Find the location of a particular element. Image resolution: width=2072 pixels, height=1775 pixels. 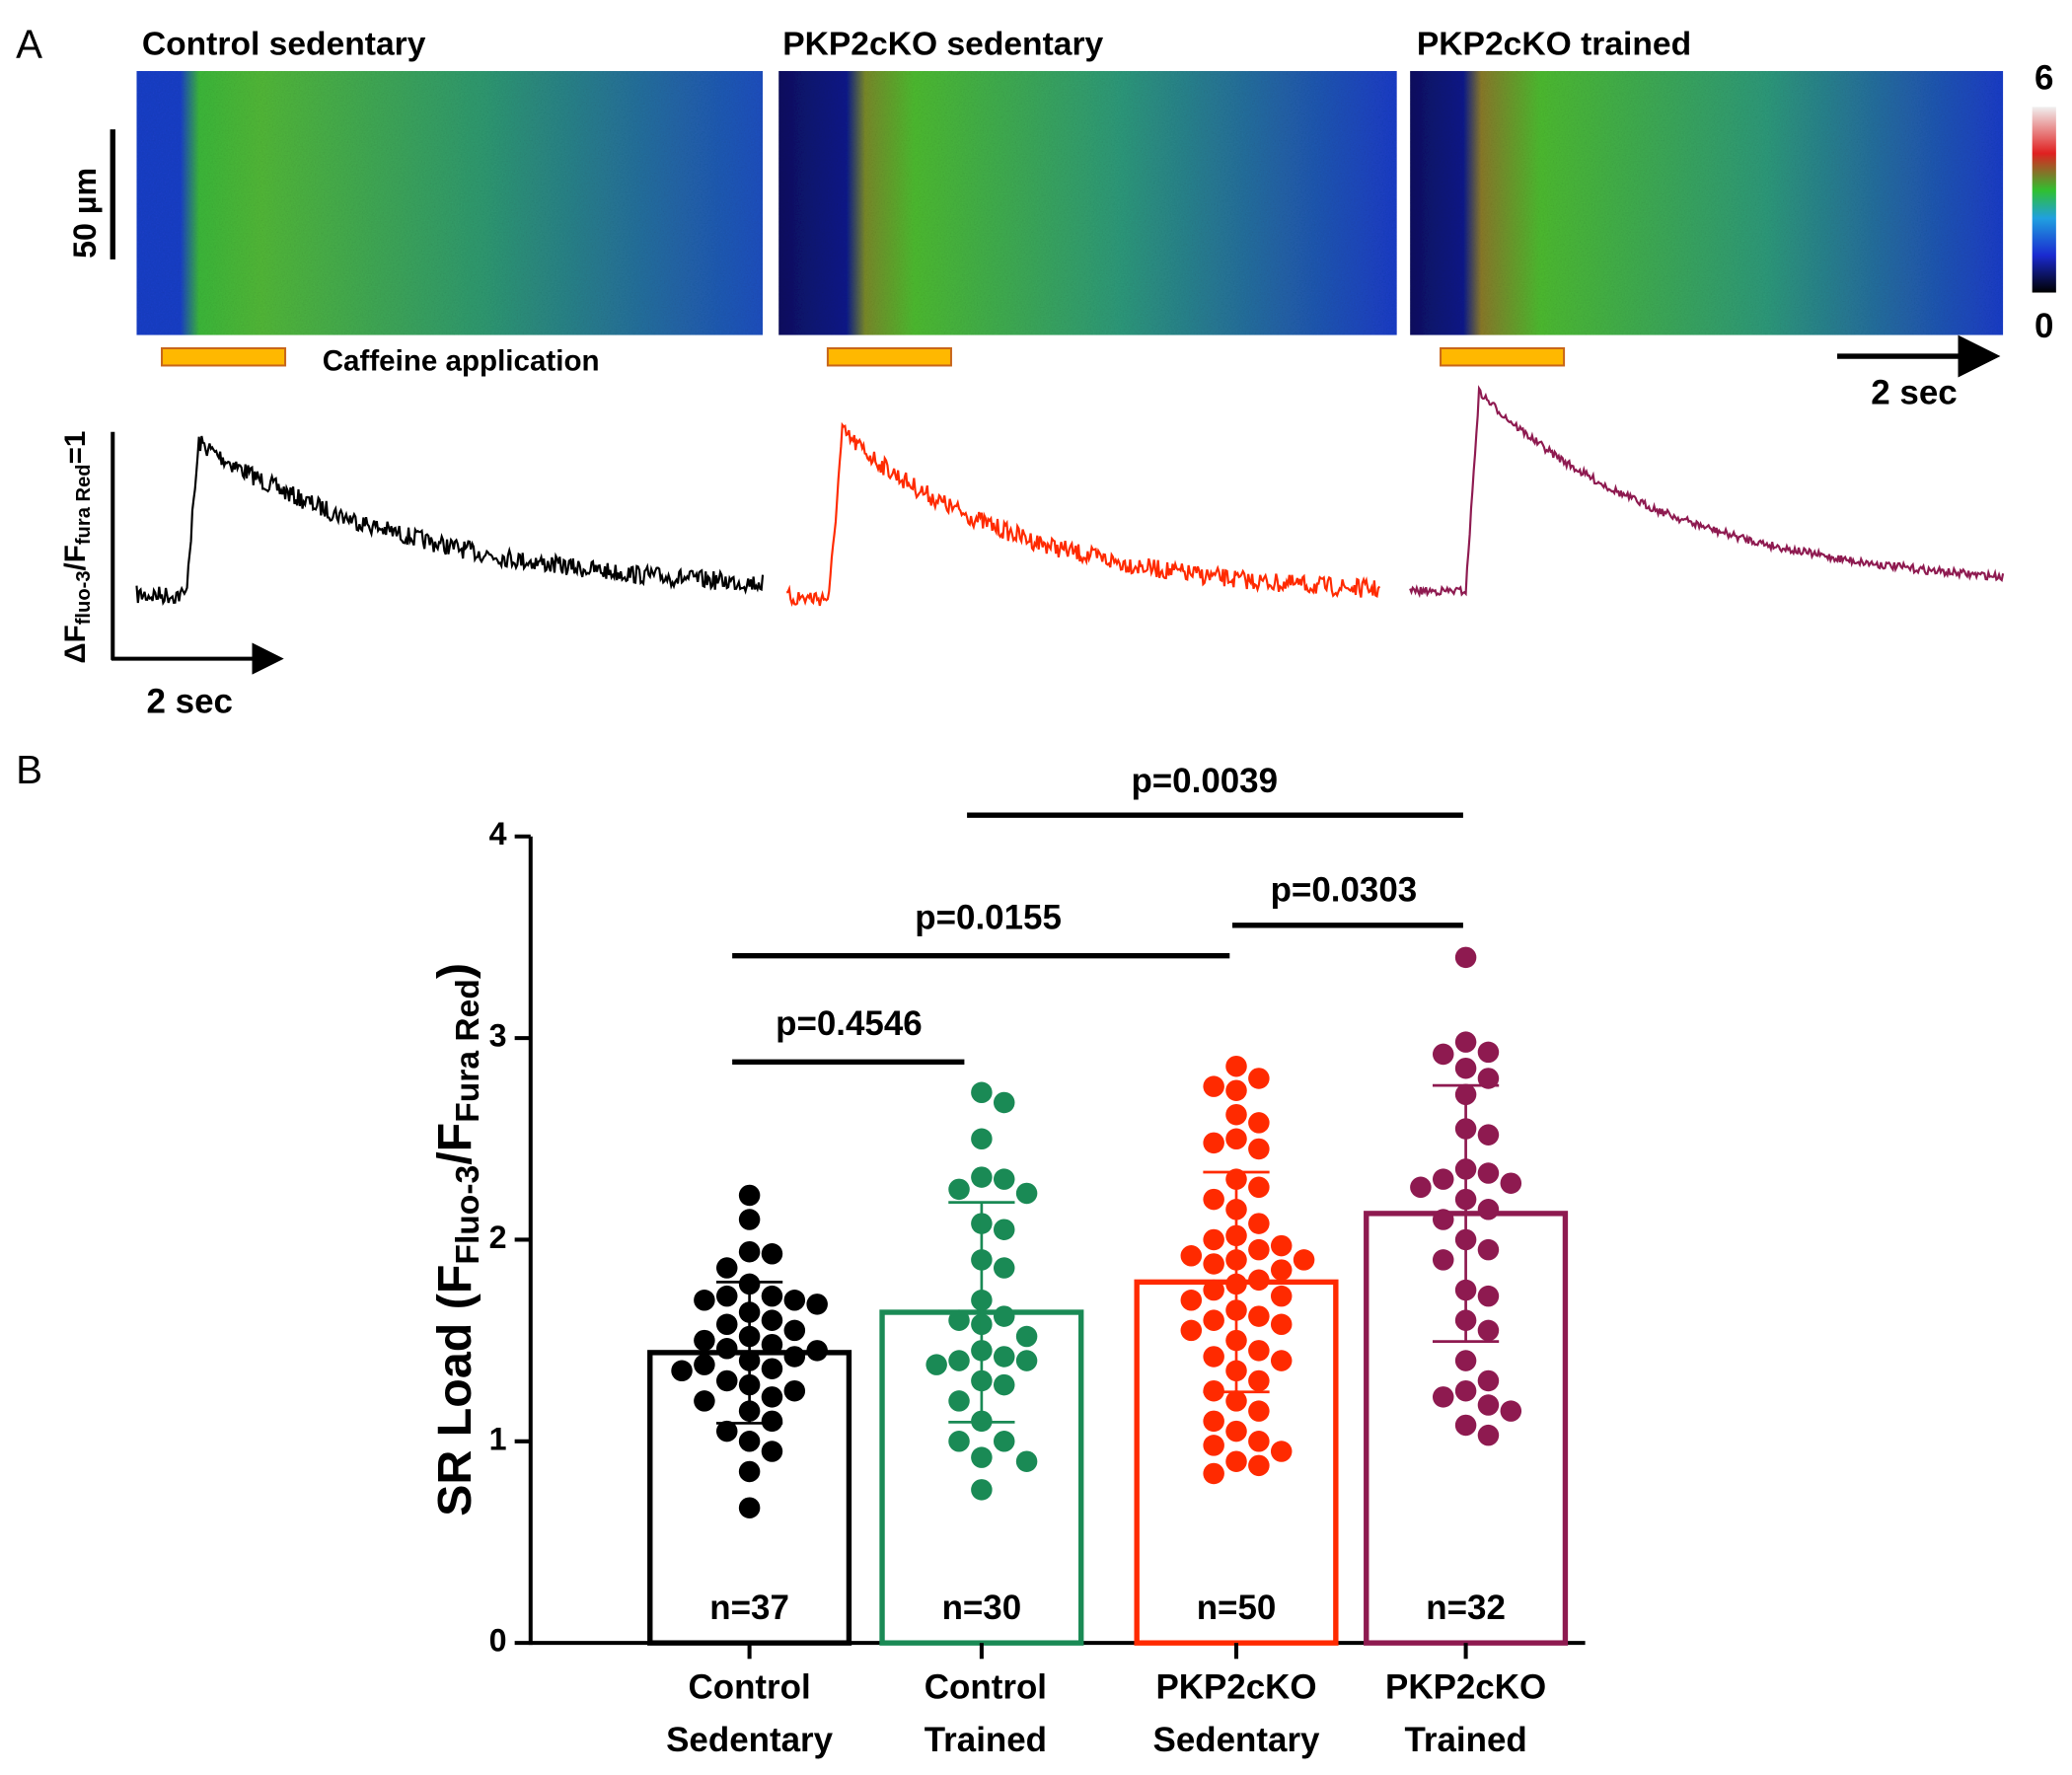

x-tick-label: Trained is located at coordinates (986, 1740).